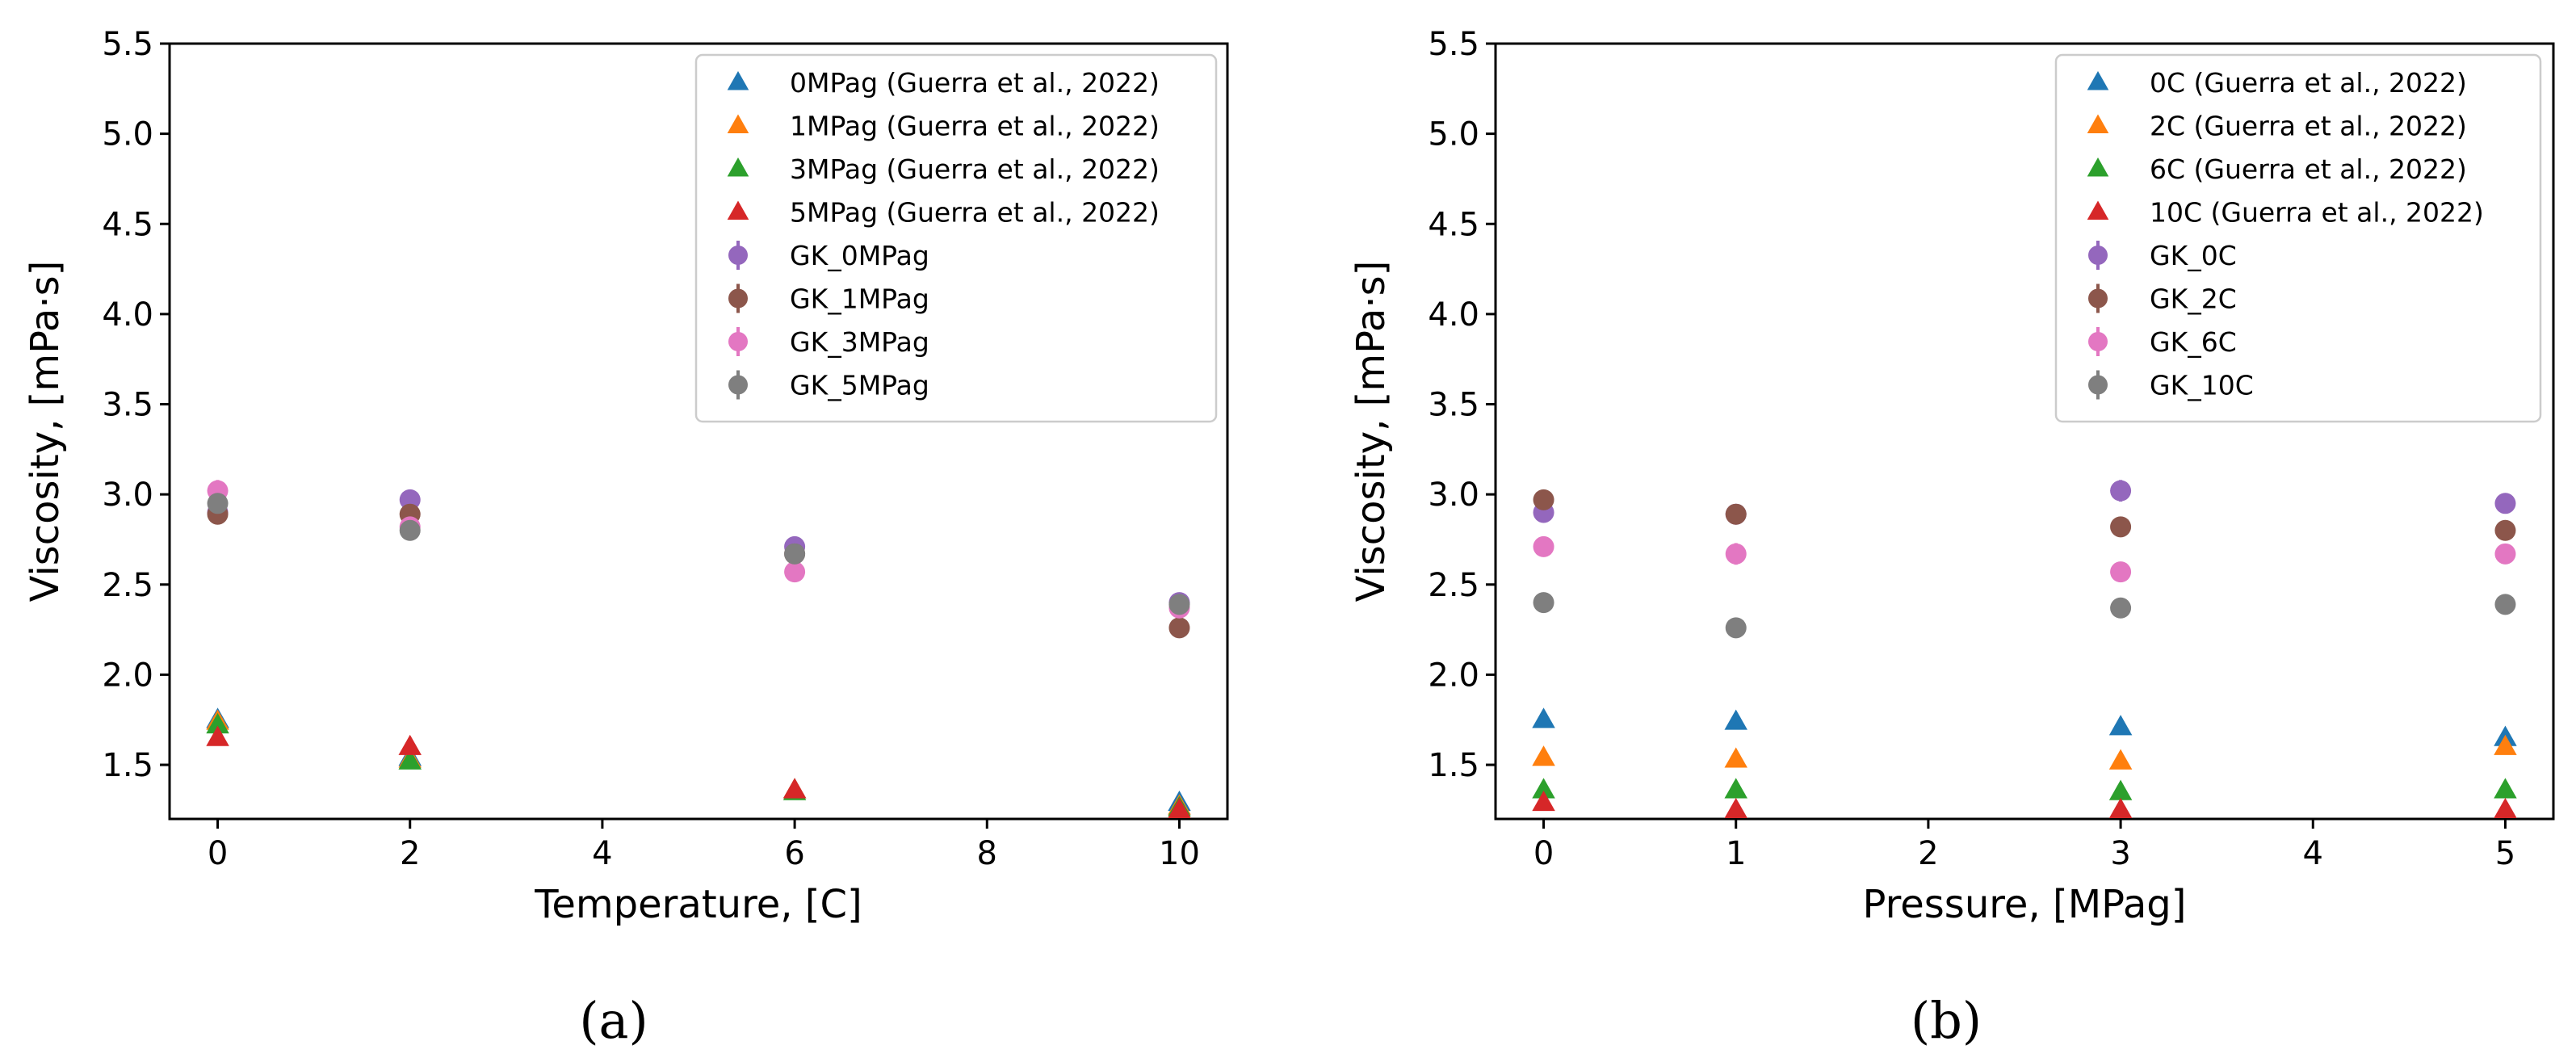 The height and width of the screenshot is (1058, 2576). What do you see at coordinates (2098, 255) in the screenshot?
I see `legend-marker-gk-0c` at bounding box center [2098, 255].